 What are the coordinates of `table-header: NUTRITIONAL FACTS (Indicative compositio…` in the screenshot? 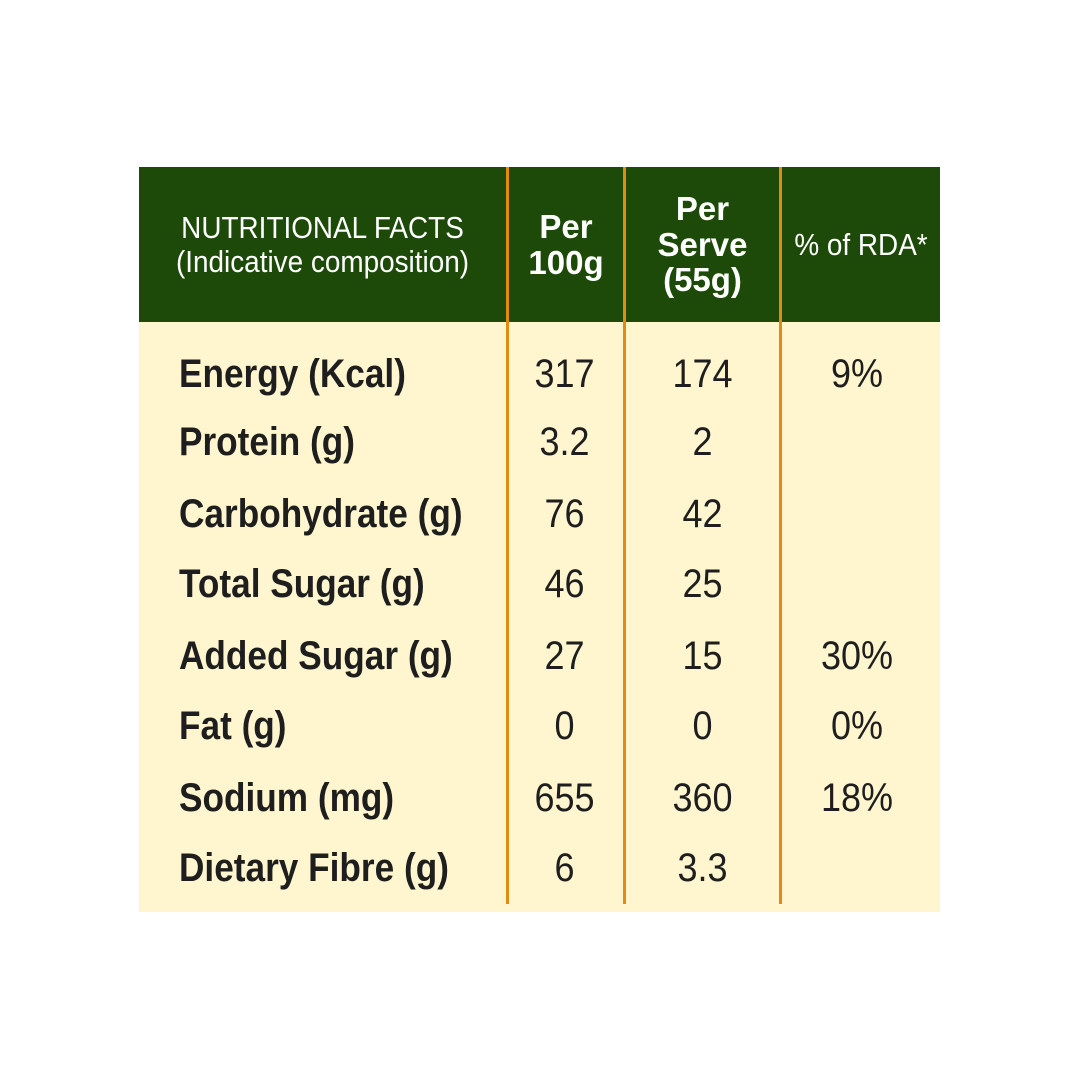 It's located at (539, 244).